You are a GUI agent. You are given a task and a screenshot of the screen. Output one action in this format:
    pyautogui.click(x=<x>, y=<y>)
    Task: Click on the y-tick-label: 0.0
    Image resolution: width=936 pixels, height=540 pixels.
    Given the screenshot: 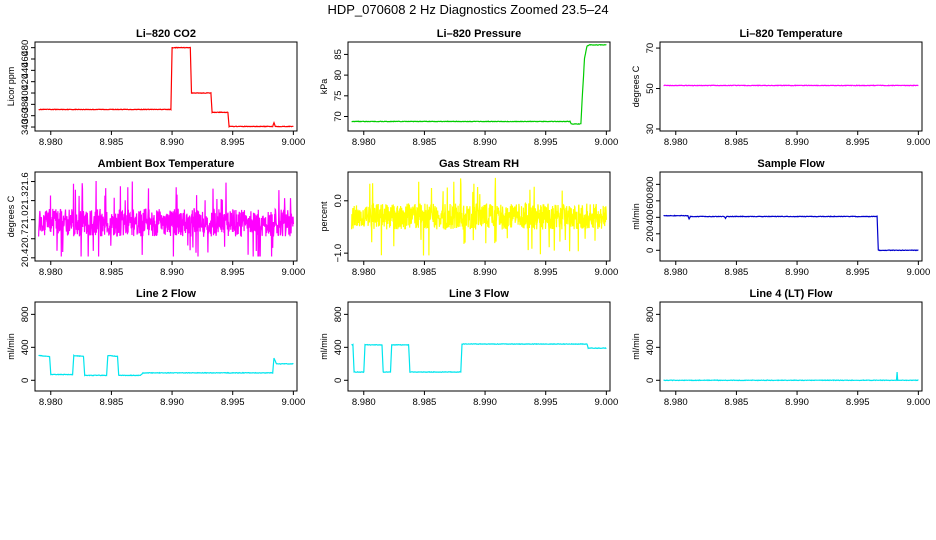 What is the action you would take?
    pyautogui.click(x=338, y=200)
    